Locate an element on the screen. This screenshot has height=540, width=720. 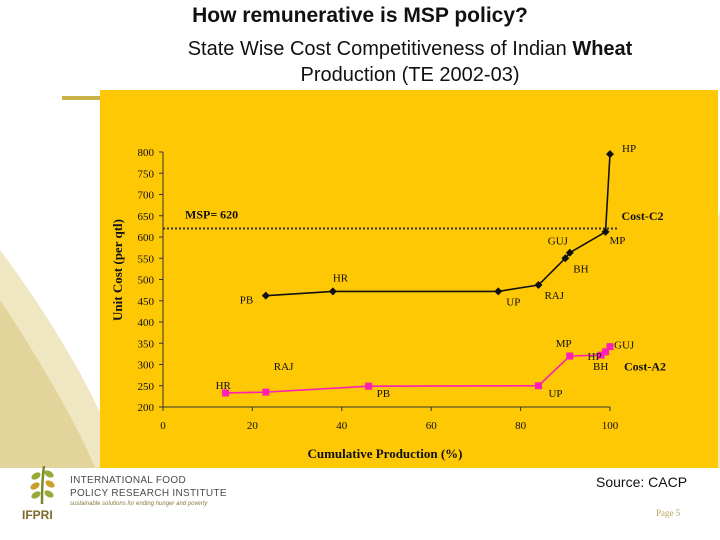
logo-org-line2: POLICY RESEARCH INSTITUTE is located at coordinates (148, 493).